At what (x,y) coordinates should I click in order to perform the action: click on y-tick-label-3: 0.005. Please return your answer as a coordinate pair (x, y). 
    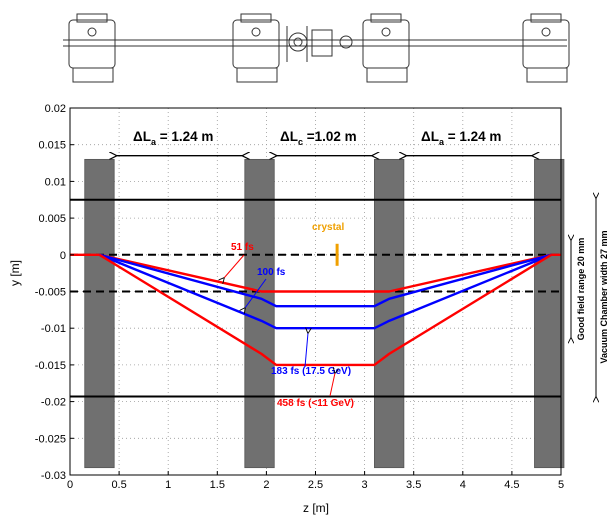
    Looking at the image, I should click on (52, 219).